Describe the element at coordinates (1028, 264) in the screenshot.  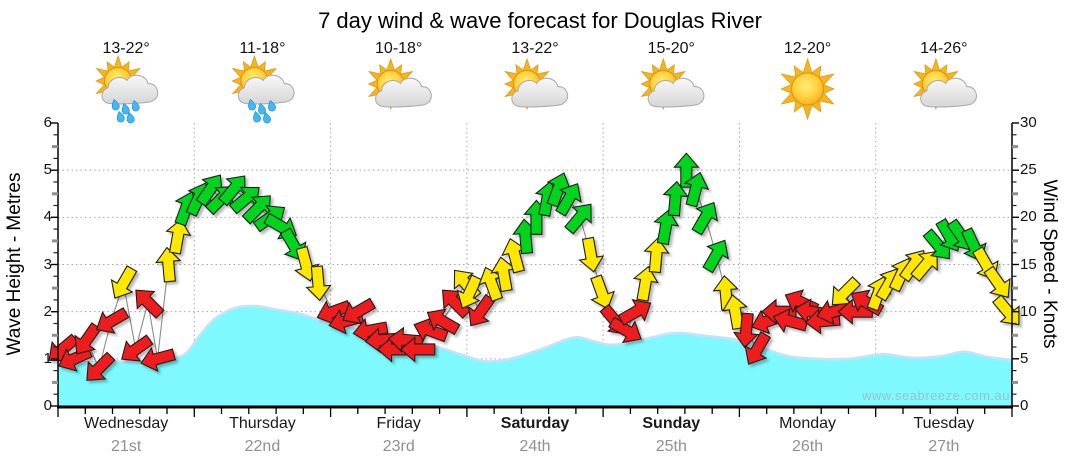
I see `wind-speed-tick-label: 15` at that location.